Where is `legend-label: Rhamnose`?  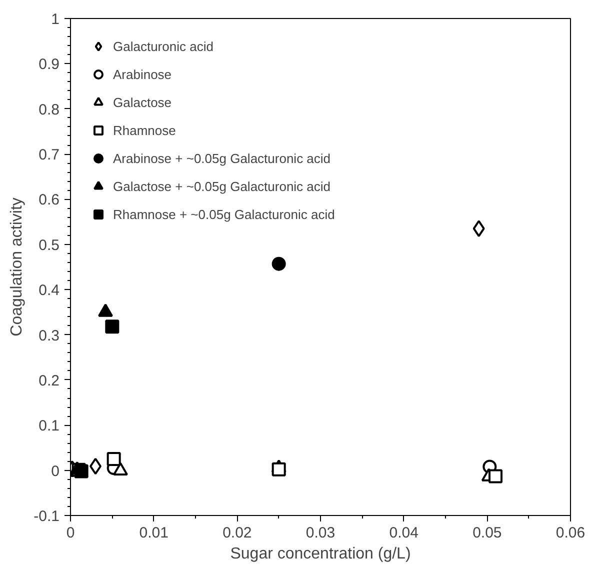
legend-label: Rhamnose is located at coordinates (144, 130).